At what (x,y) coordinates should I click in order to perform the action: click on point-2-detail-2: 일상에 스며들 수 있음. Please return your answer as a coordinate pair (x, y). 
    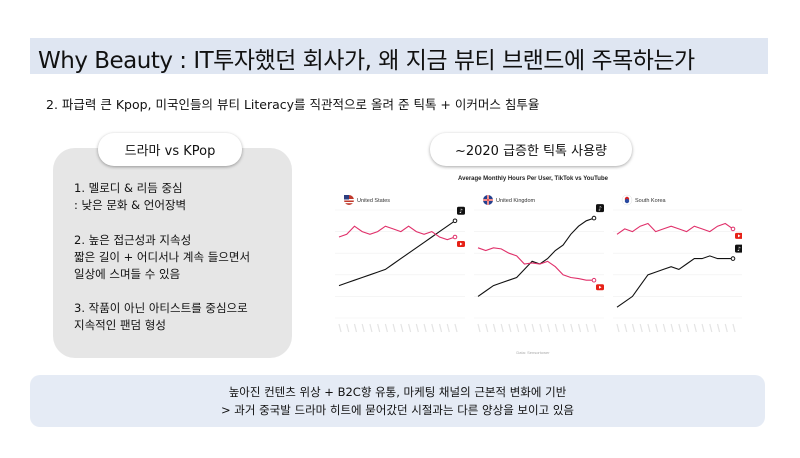
    Looking at the image, I should click on (127, 274).